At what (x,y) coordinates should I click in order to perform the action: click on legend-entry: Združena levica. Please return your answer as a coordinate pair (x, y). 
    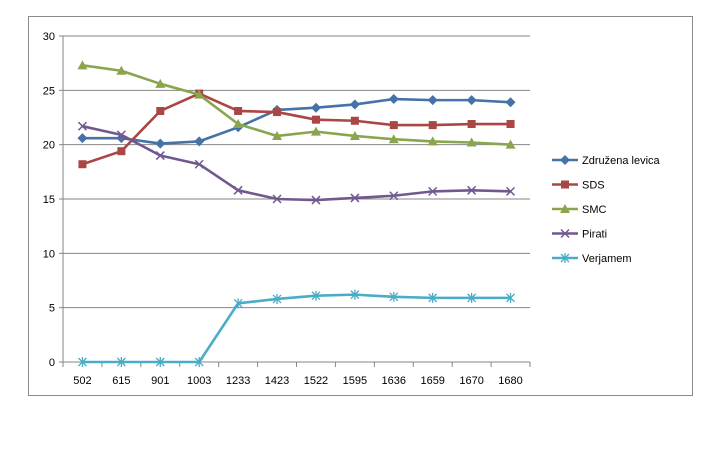
    Looking at the image, I should click on (606, 161).